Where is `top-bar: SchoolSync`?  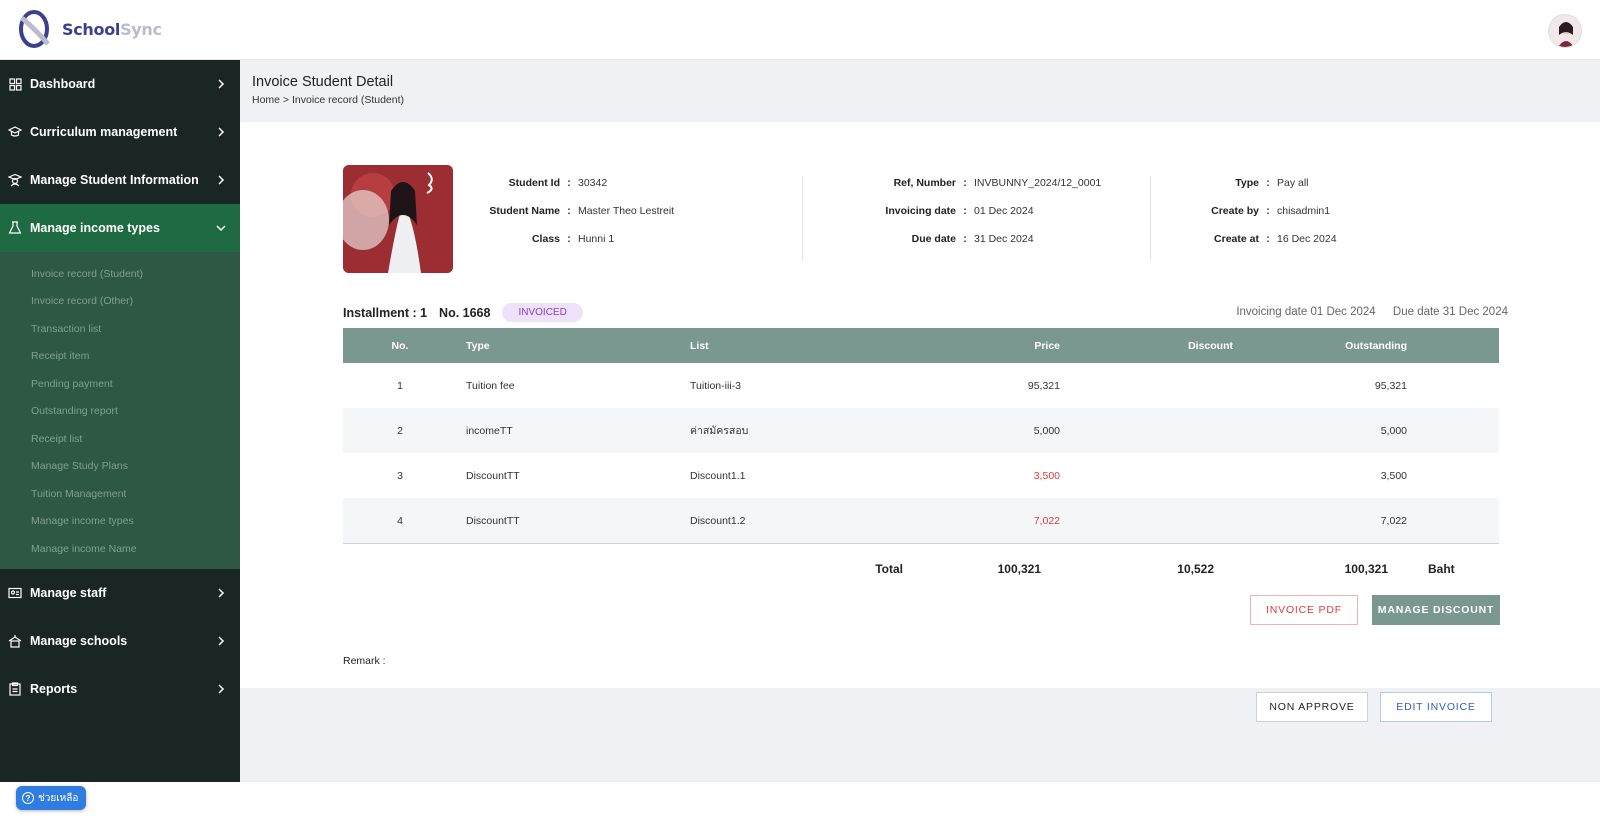 top-bar: SchoolSync is located at coordinates (800, 30).